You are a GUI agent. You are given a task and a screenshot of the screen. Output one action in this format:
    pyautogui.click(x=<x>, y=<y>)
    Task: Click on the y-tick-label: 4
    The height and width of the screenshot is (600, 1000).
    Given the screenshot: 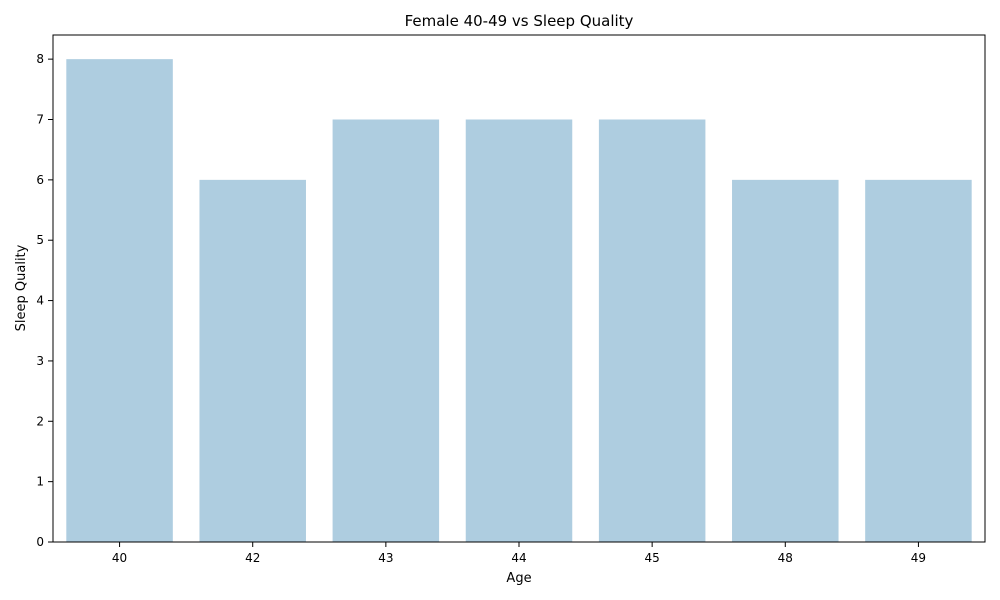 What is the action you would take?
    pyautogui.click(x=40, y=301)
    